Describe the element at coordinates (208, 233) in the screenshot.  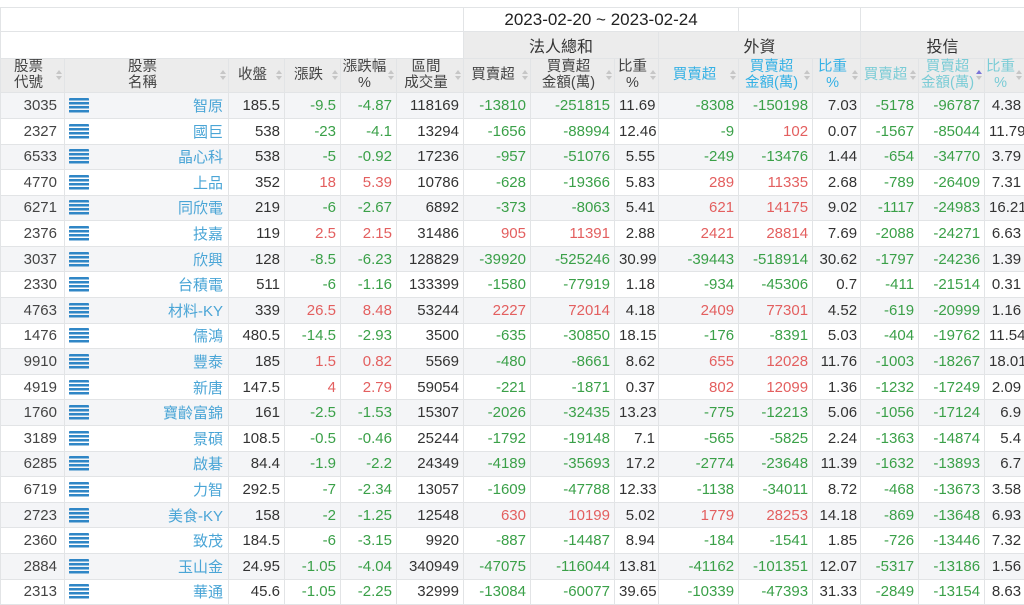
I see `stock-name-link: 技嘉` at that location.